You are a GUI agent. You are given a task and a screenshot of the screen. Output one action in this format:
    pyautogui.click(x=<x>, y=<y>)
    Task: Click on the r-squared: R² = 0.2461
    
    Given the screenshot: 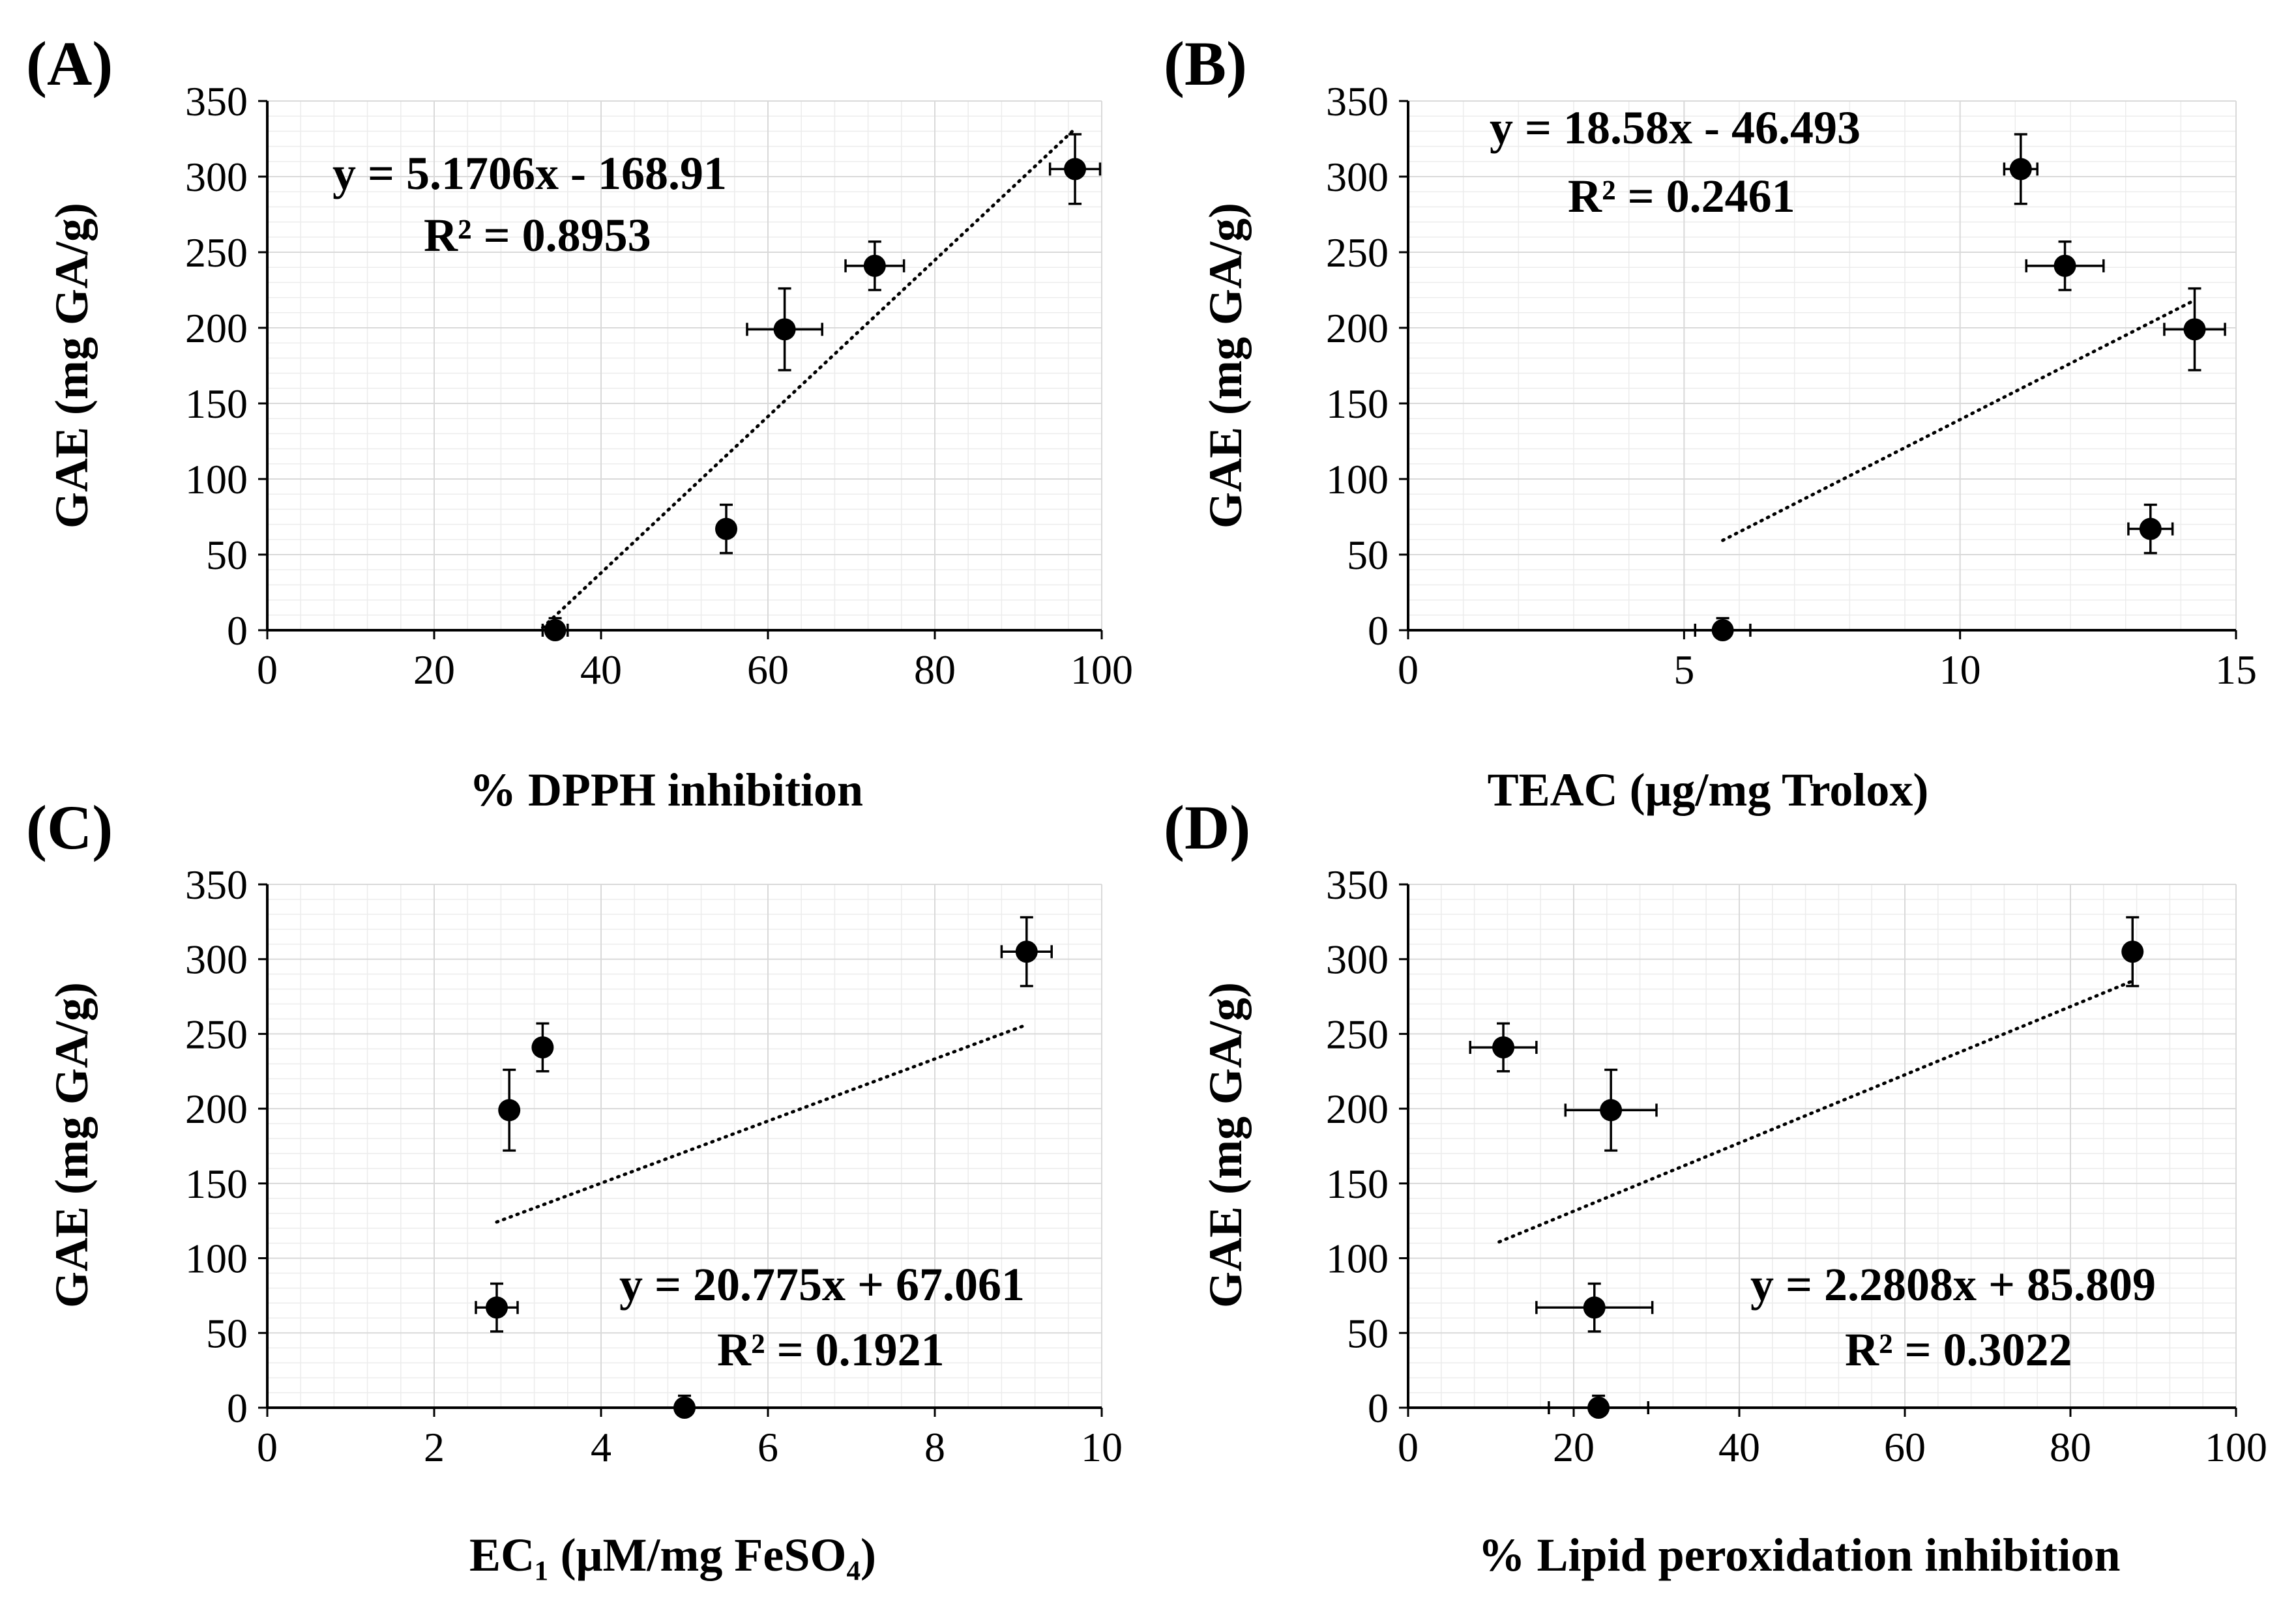 What is the action you would take?
    pyautogui.click(x=1681, y=196)
    